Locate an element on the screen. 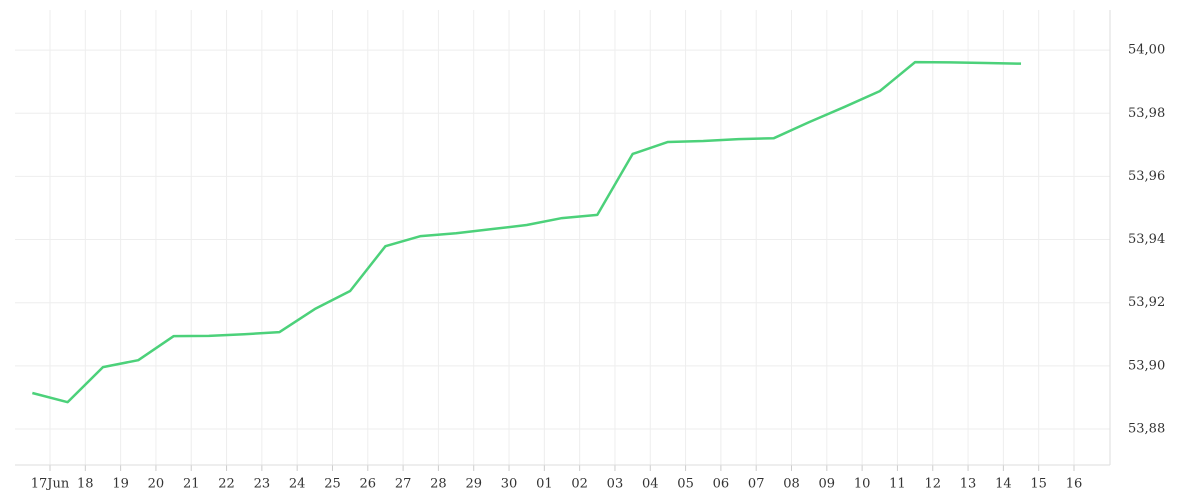  x-tick-label: 06 is located at coordinates (721, 484).